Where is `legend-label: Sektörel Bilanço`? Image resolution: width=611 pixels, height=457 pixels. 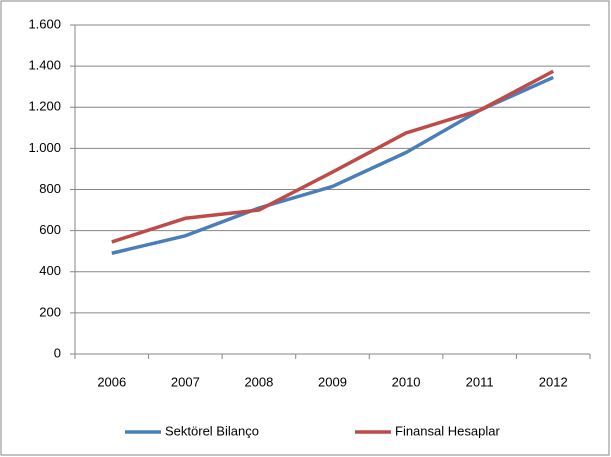
legend-label: Sektörel Bilanço is located at coordinates (212, 430).